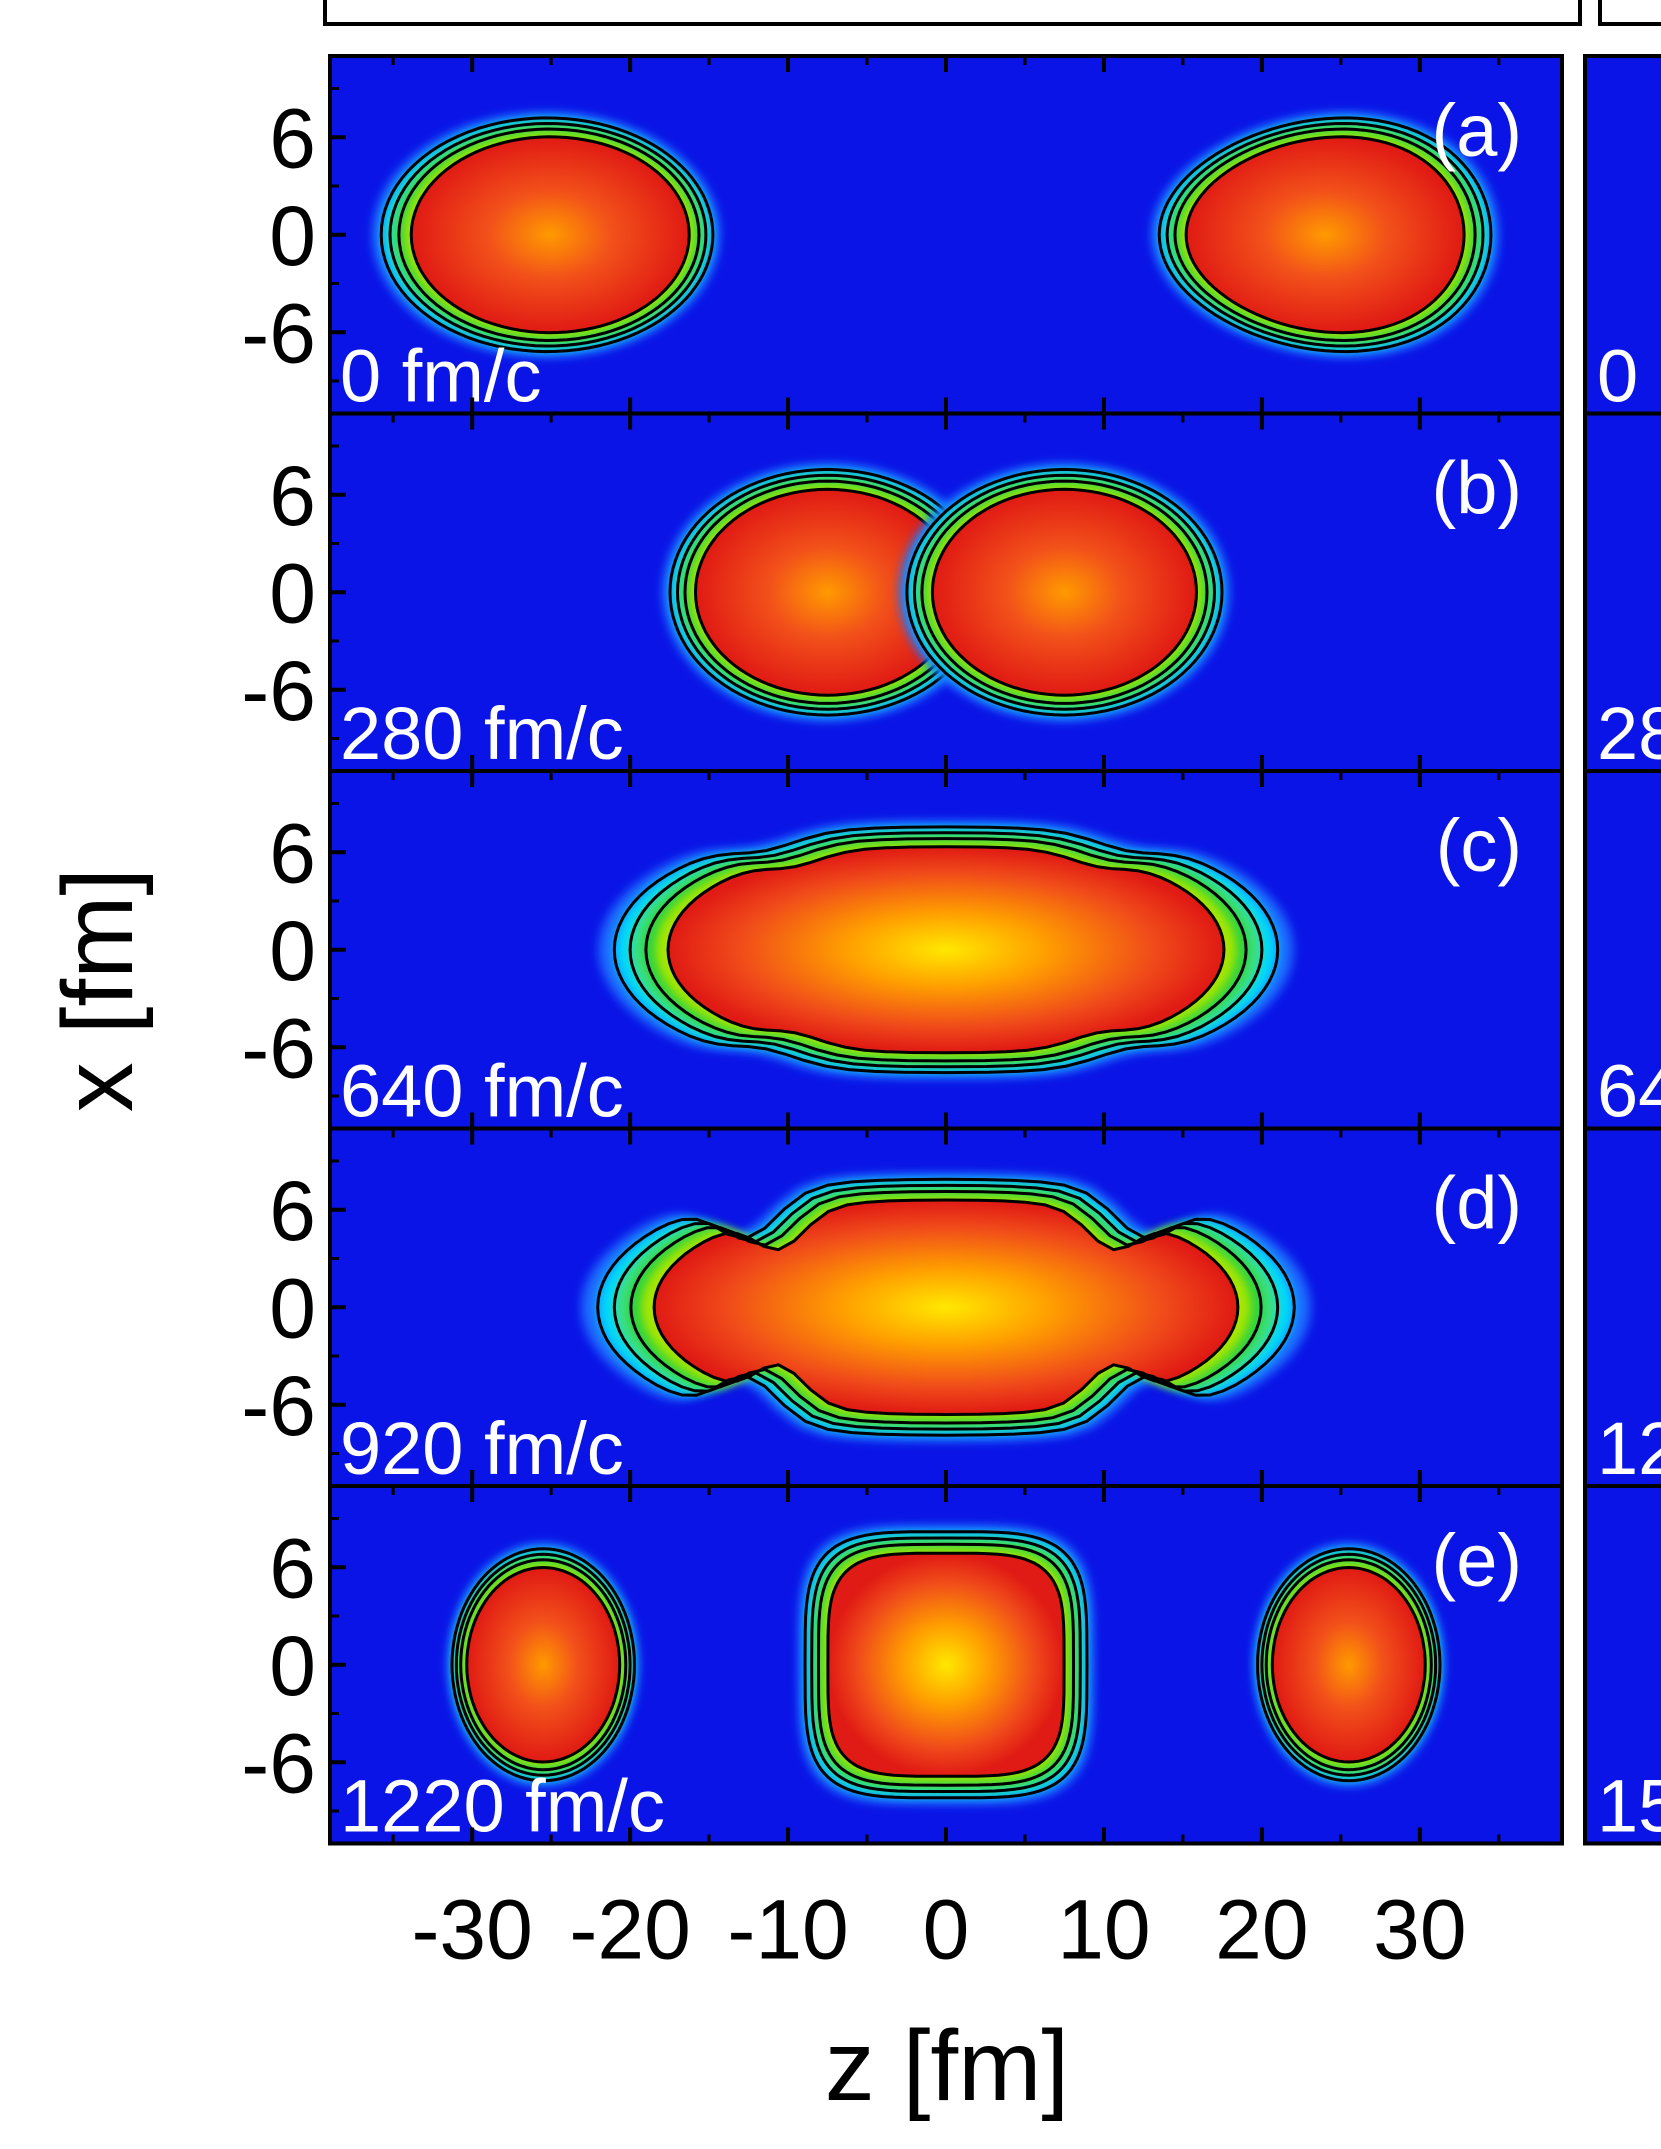 This screenshot has height=2149, width=1661. Describe the element at coordinates (1617, 376) in the screenshot. I see `right-panel-time-fragment: 0` at that location.